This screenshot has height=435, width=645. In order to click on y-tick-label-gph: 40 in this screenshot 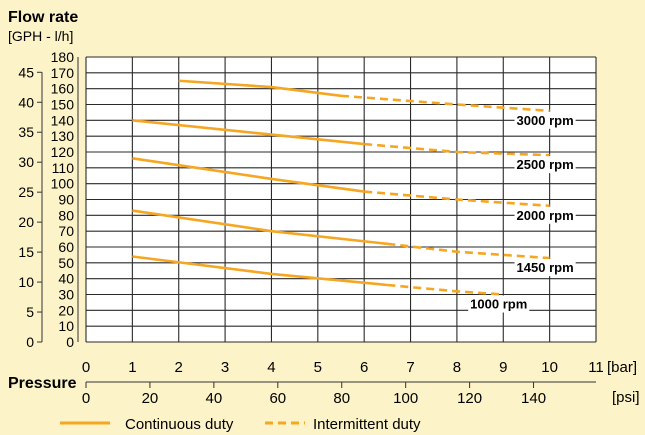, I will do `click(26, 102)`.